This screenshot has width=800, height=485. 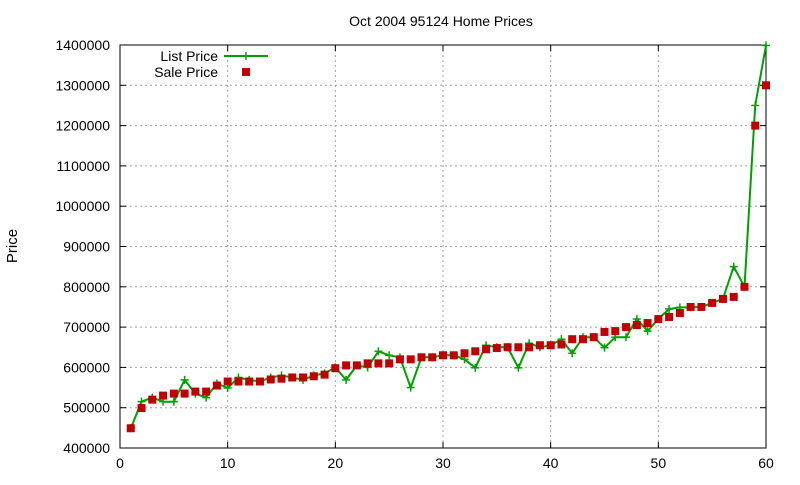 What do you see at coordinates (120, 463) in the screenshot?
I see `x-tick-label: 0` at bounding box center [120, 463].